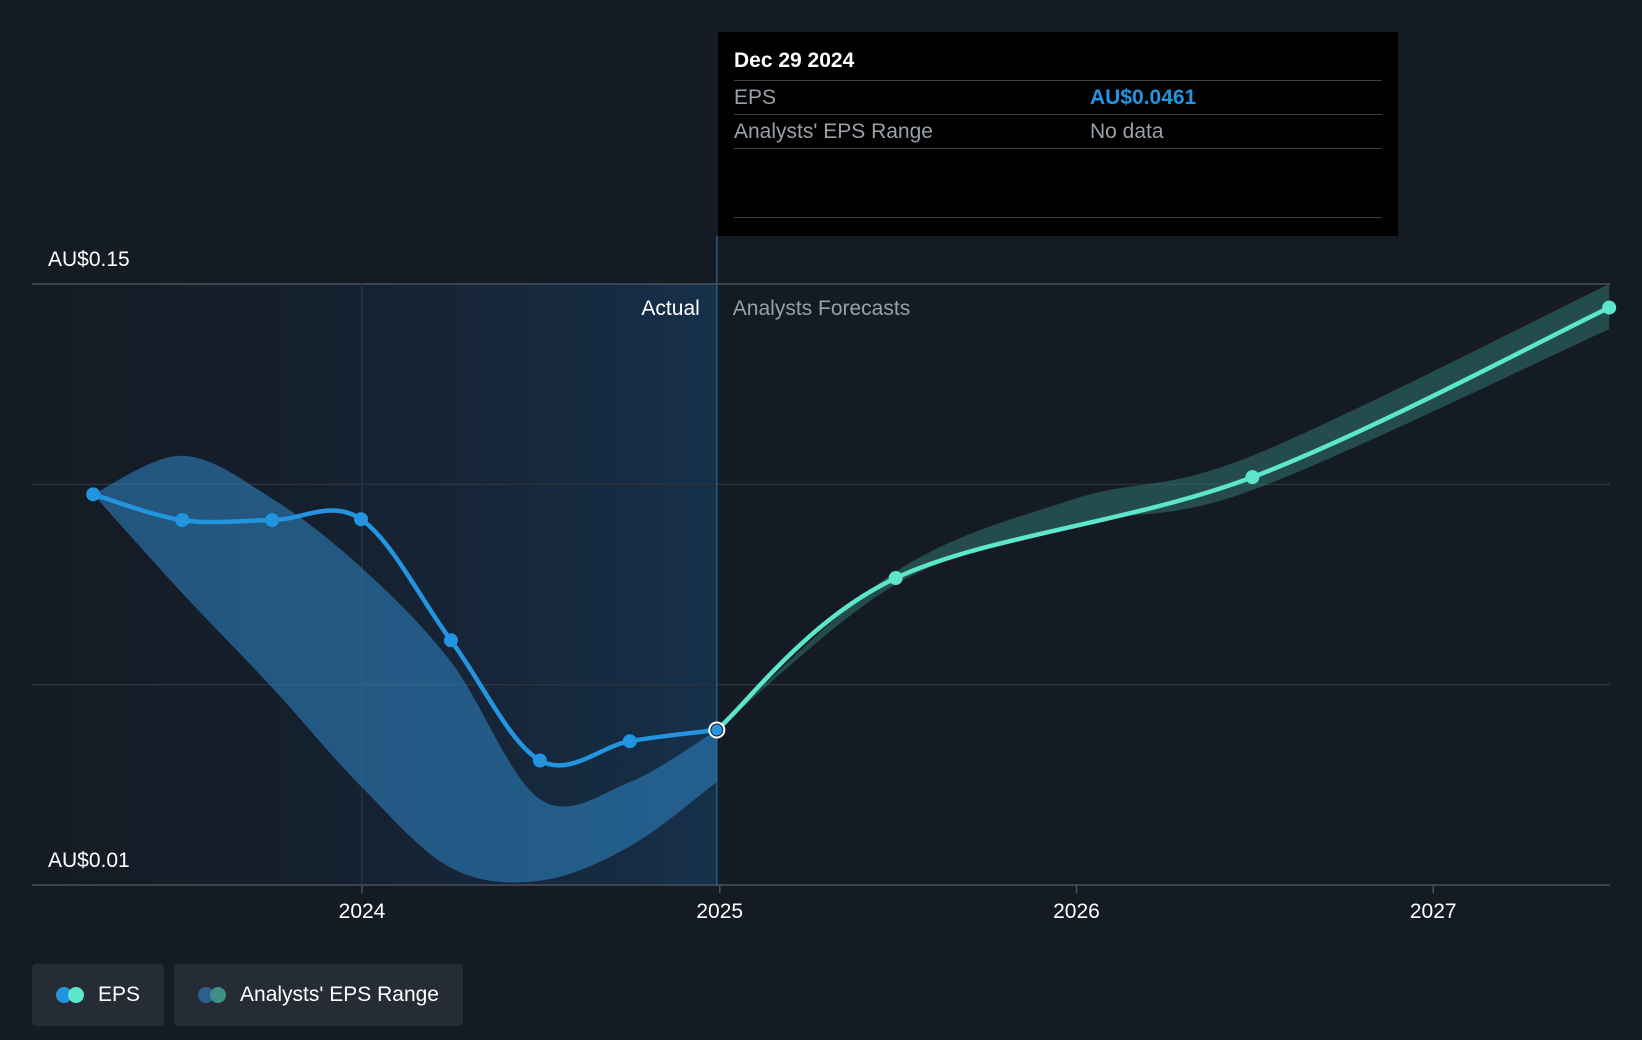 Image resolution: width=1642 pixels, height=1040 pixels. Describe the element at coordinates (1058, 63) in the screenshot. I see `tooltip-date: Dec 29 2024` at that location.